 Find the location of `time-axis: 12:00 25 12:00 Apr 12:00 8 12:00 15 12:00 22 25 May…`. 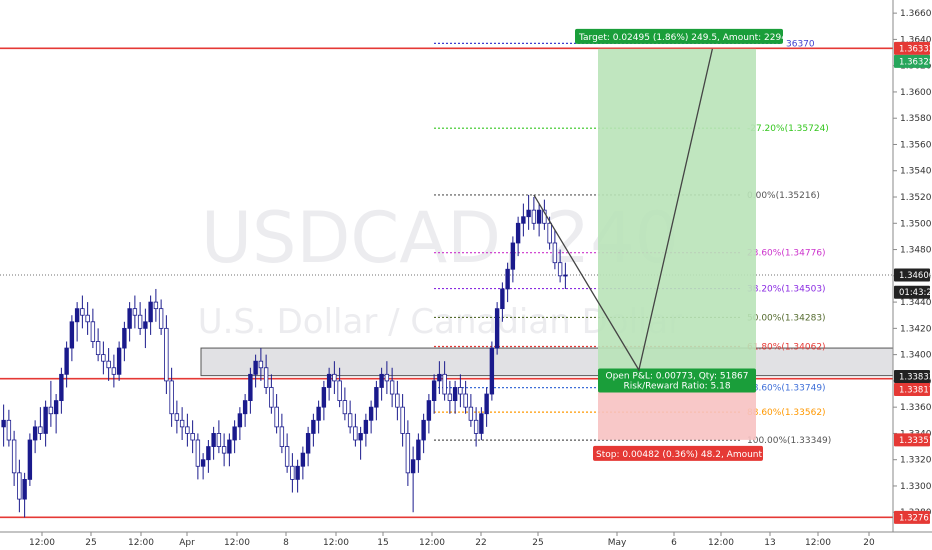

time-axis: 12:00 25 12:00 Apr 12:00 8 12:00 15 12:00 22 25 May… is located at coordinates (466, 540).